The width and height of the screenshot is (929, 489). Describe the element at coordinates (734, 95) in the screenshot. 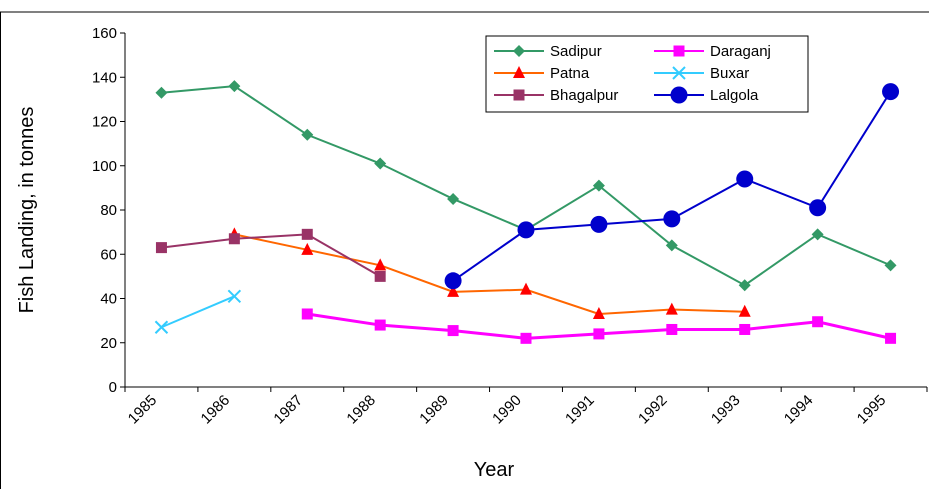

I see `legend-label: Lalgola` at that location.